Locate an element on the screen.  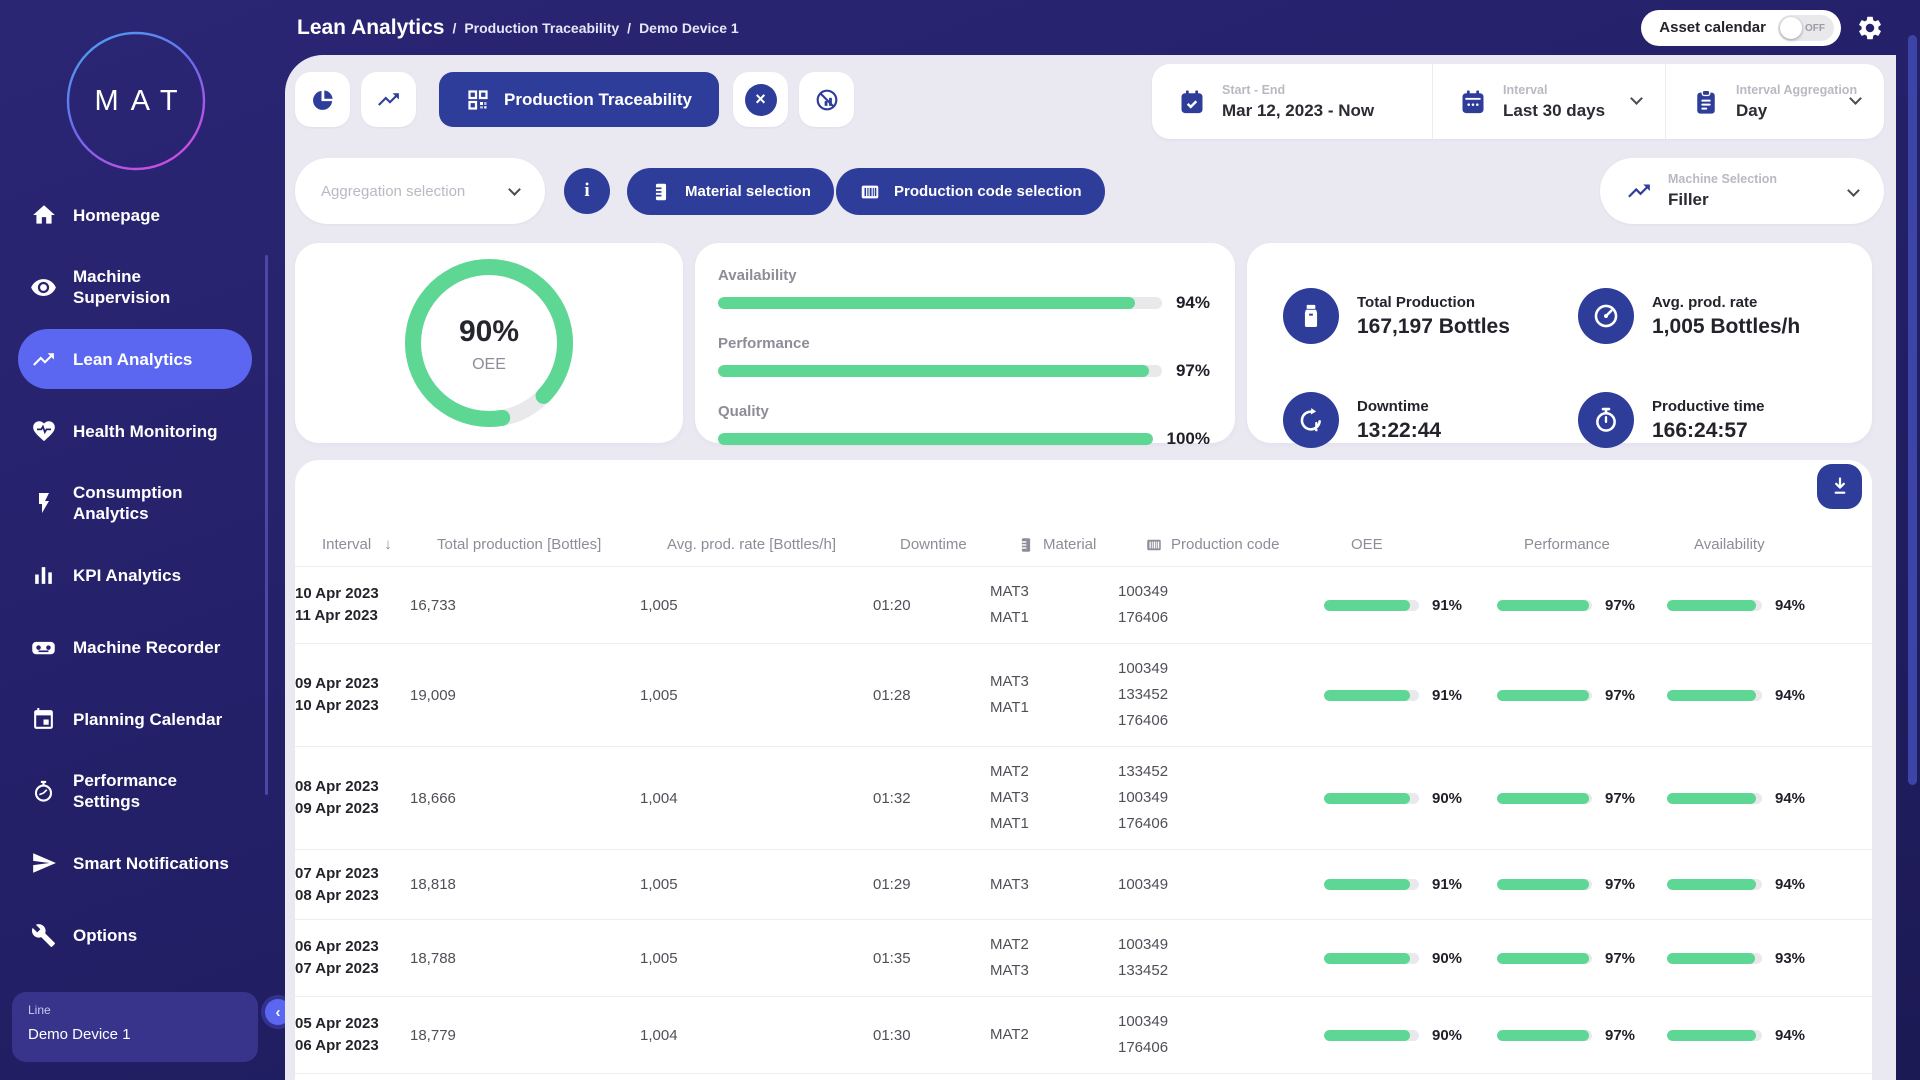
performance-value: 97% is located at coordinates (1620, 884).